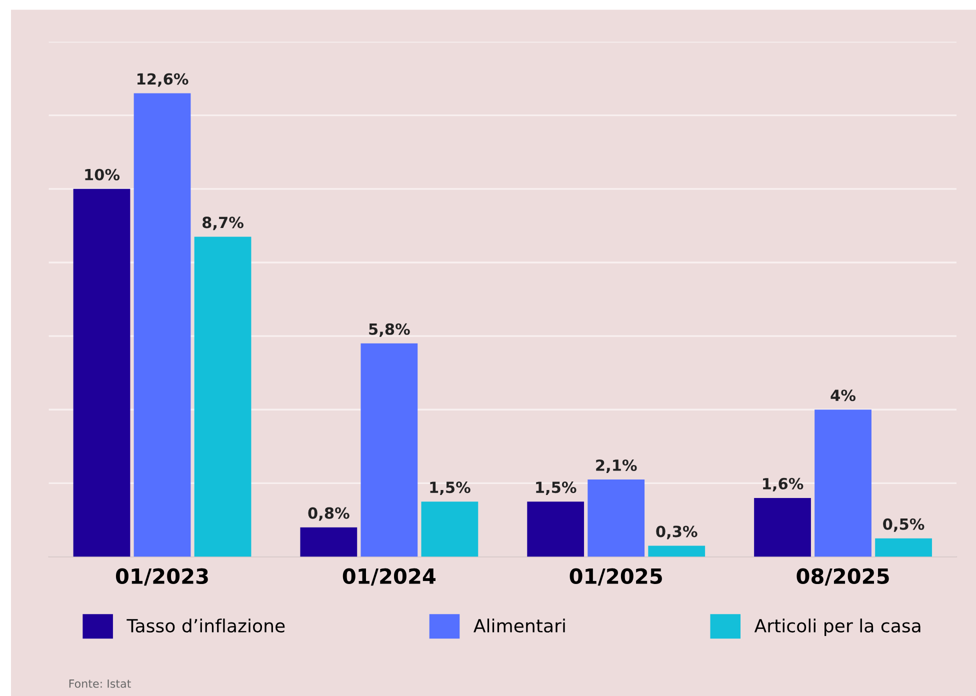 The image size is (976, 696). Describe the element at coordinates (100, 684) in the screenshot. I see `source-note: Fonte: Istat` at that location.